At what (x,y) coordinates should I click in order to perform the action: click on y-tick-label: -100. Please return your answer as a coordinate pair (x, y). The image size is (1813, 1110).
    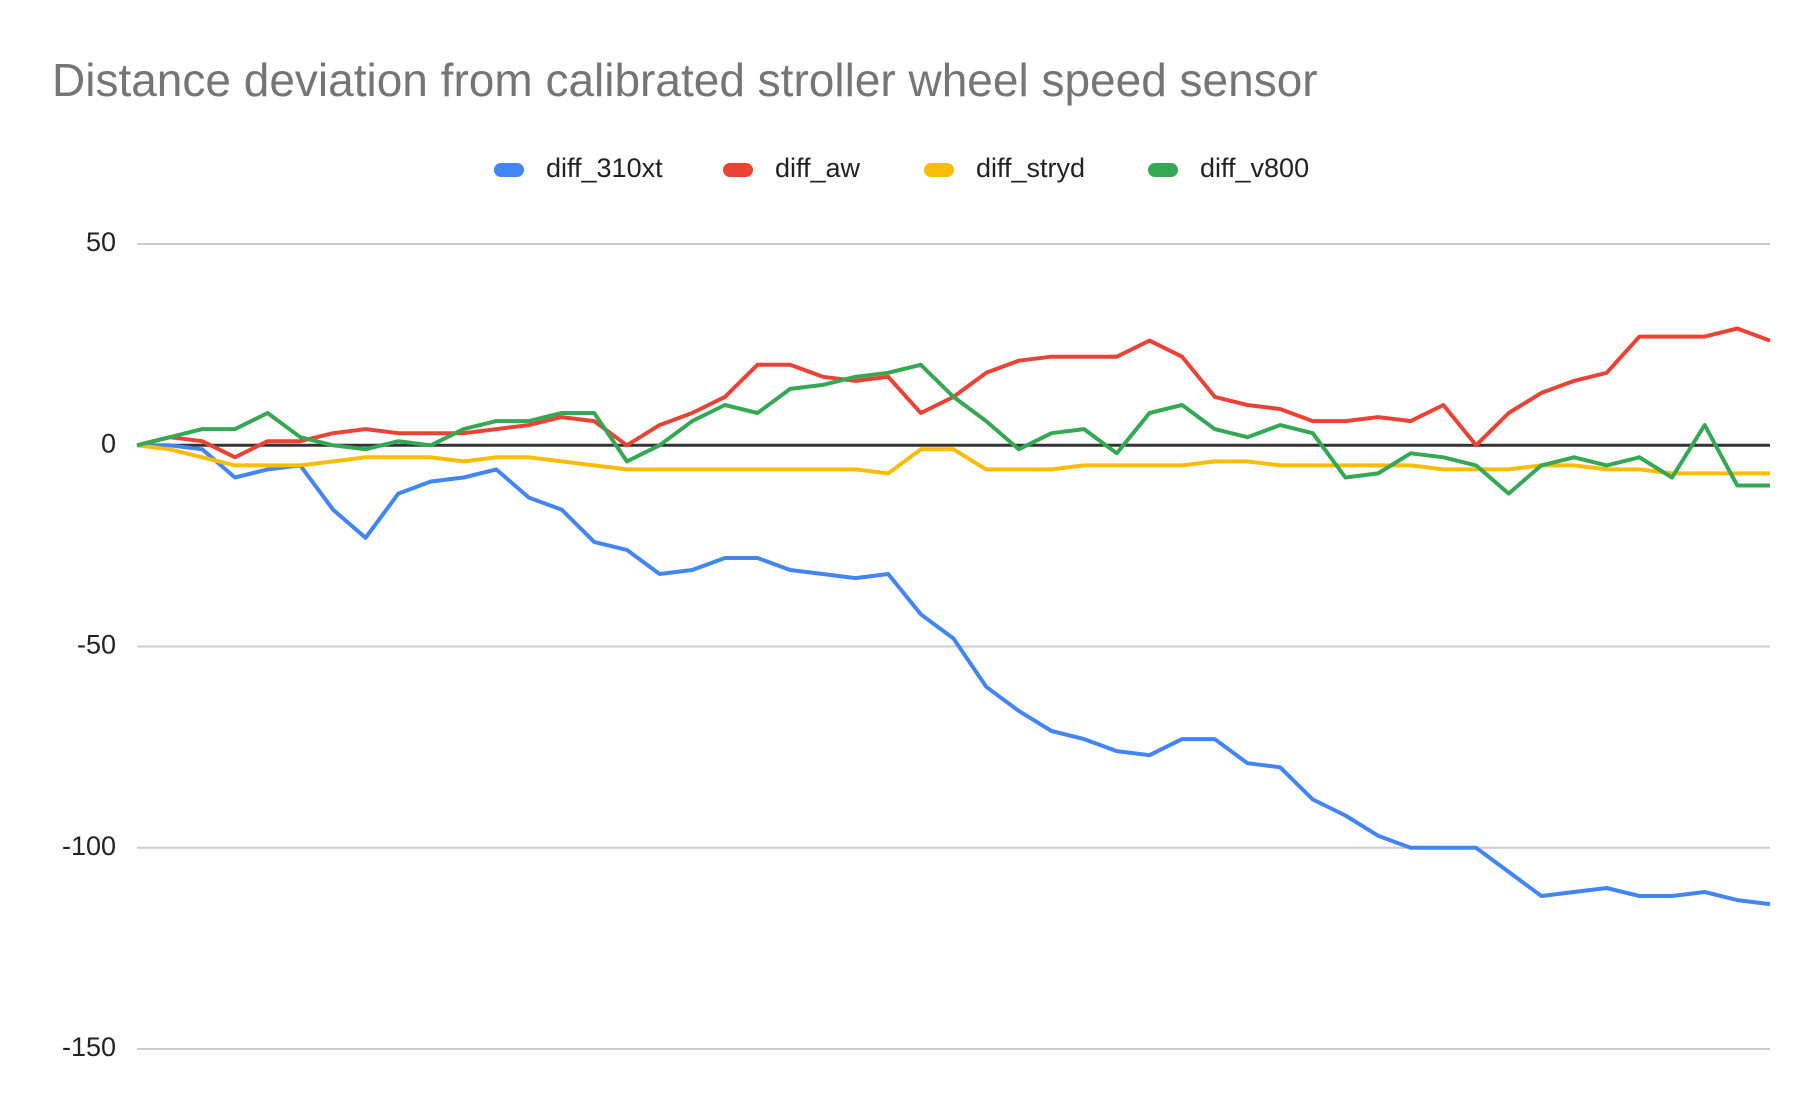
    Looking at the image, I should click on (89, 846).